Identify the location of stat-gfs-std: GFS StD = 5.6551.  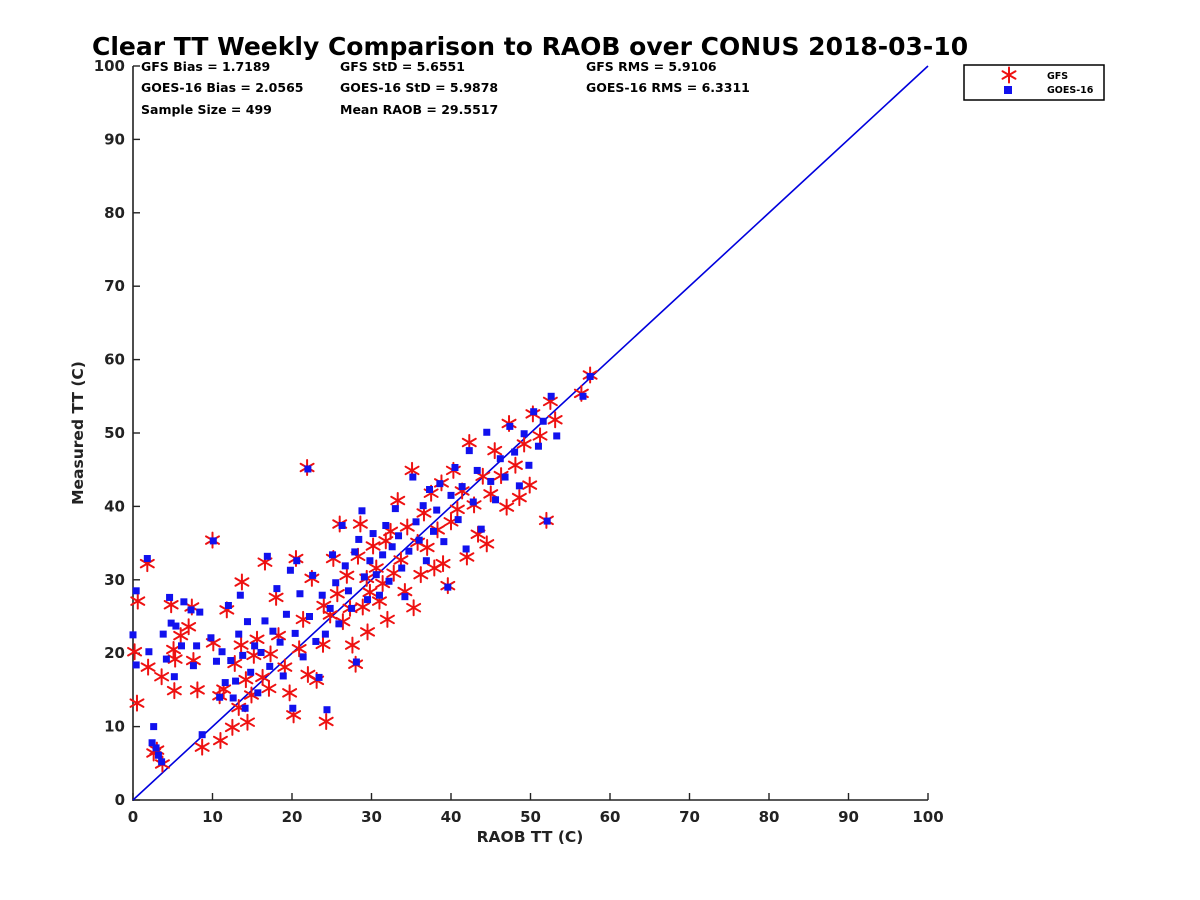
(402, 66).